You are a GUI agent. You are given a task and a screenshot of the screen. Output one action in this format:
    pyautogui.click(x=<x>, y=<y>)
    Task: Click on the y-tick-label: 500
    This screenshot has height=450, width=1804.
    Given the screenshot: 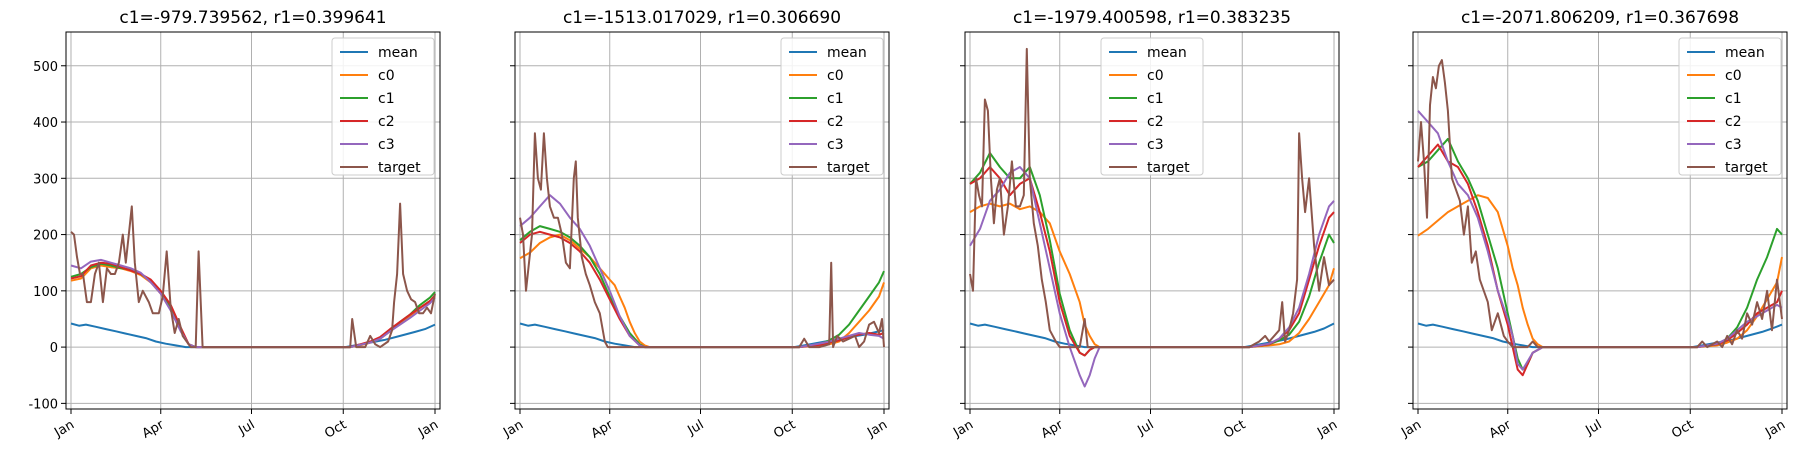 What is the action you would take?
    pyautogui.click(x=45, y=67)
    